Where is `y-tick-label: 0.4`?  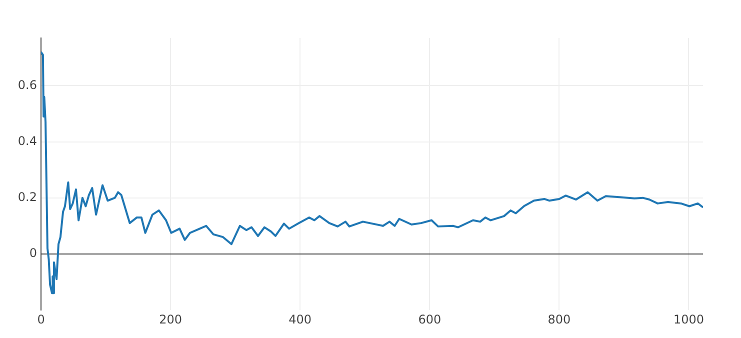 y-tick-label: 0.4 is located at coordinates (27, 141).